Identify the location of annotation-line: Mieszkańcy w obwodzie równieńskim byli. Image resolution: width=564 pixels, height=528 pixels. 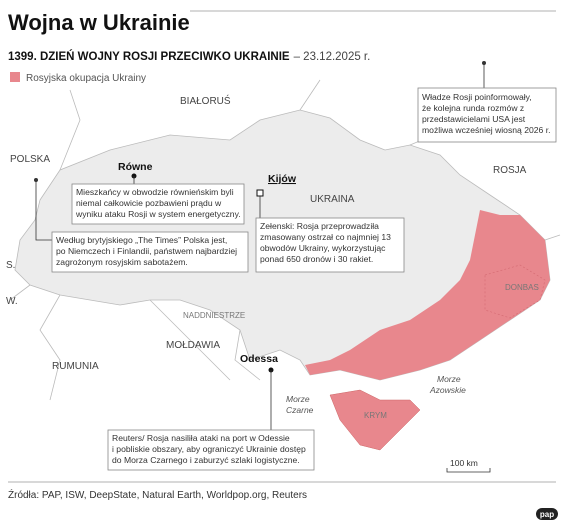
(155, 192).